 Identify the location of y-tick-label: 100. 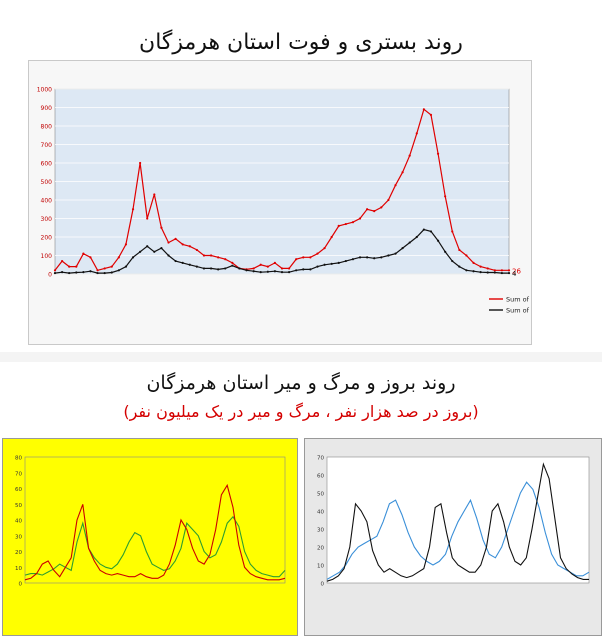
(47, 256).